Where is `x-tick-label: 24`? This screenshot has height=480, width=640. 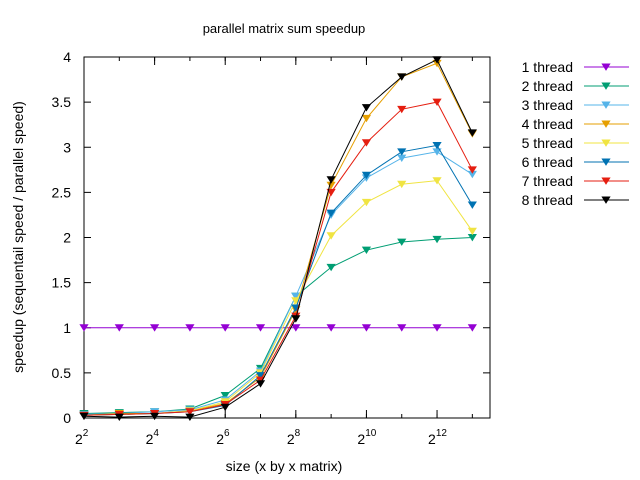 x-tick-label: 24 is located at coordinates (153, 437).